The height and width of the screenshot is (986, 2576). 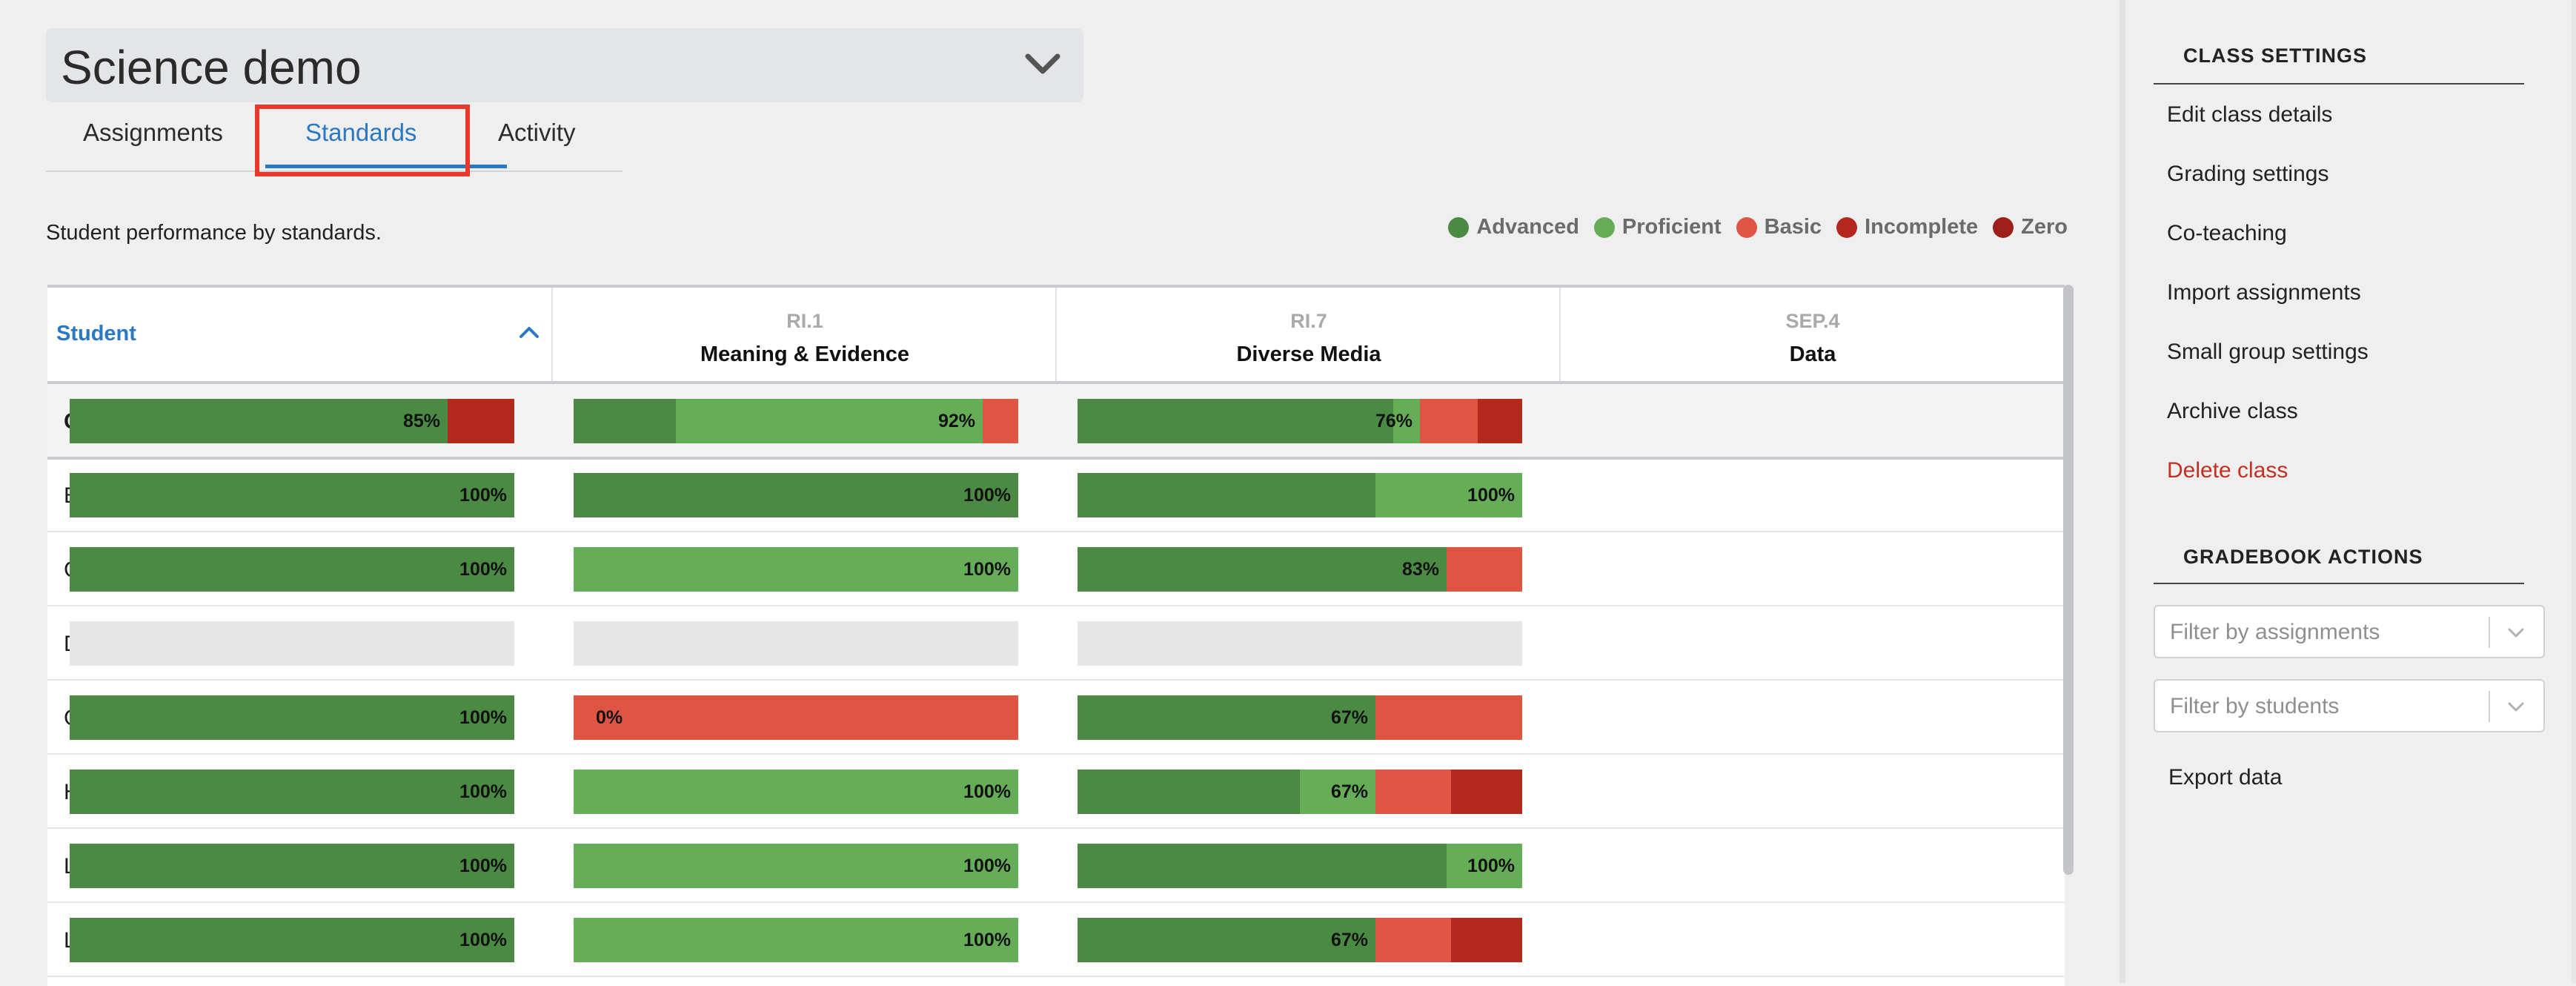 What do you see at coordinates (2225, 777) in the screenshot?
I see `export-data-link: Export data` at bounding box center [2225, 777].